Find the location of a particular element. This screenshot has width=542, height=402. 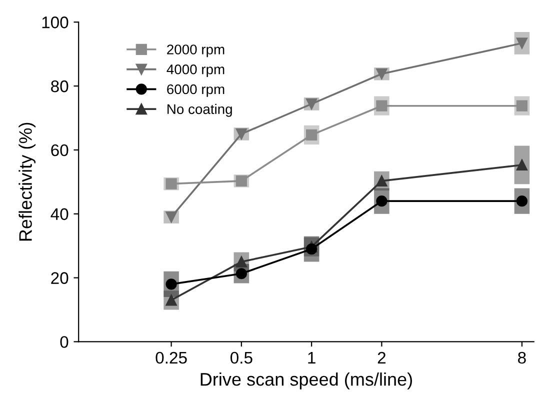

y-tick-label: 20 is located at coordinates (59, 278).